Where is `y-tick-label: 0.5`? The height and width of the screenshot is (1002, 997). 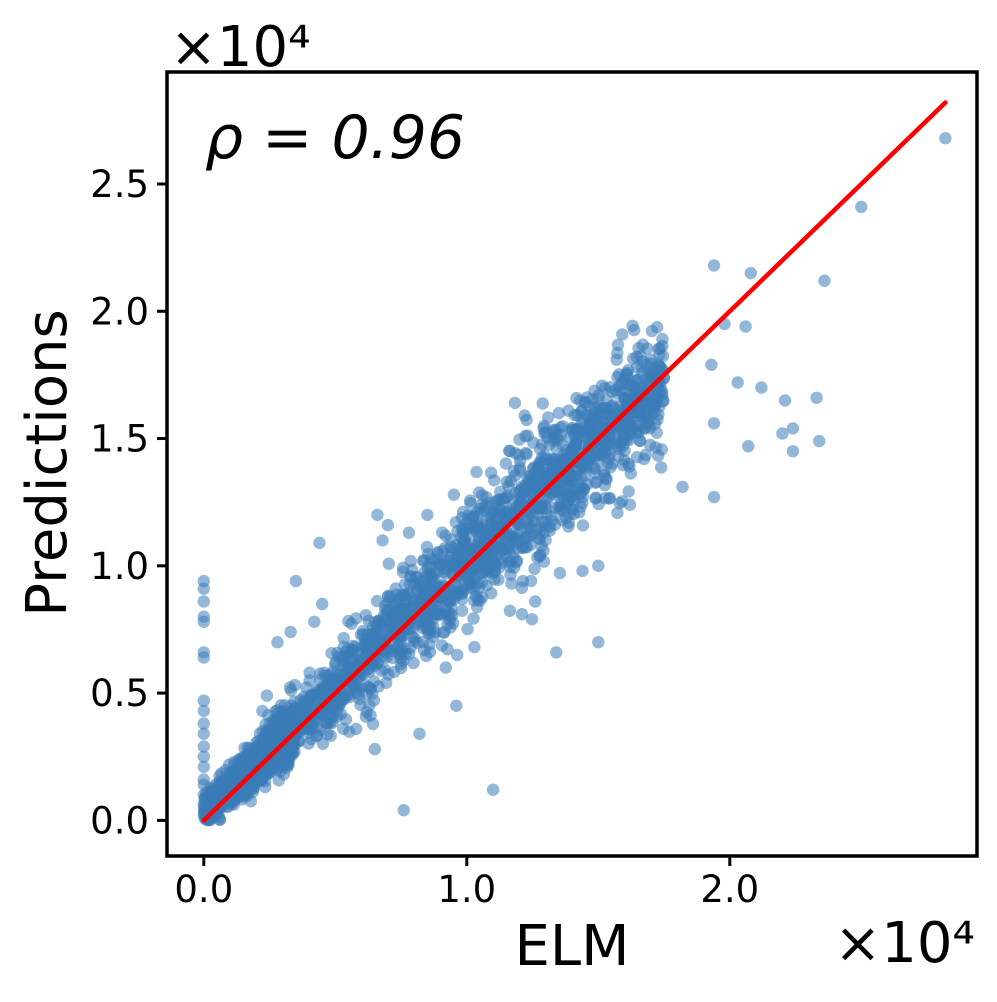
y-tick-label: 0.5 is located at coordinates (119, 693).